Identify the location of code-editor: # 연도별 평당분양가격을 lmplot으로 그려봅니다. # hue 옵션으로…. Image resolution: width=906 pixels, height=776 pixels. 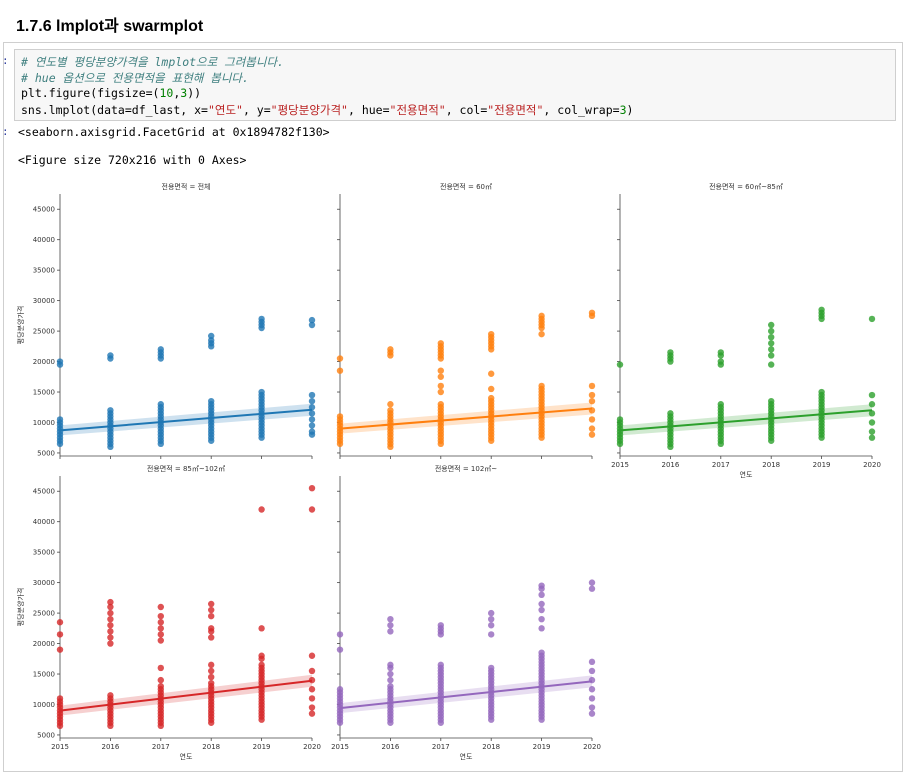
(455, 85).